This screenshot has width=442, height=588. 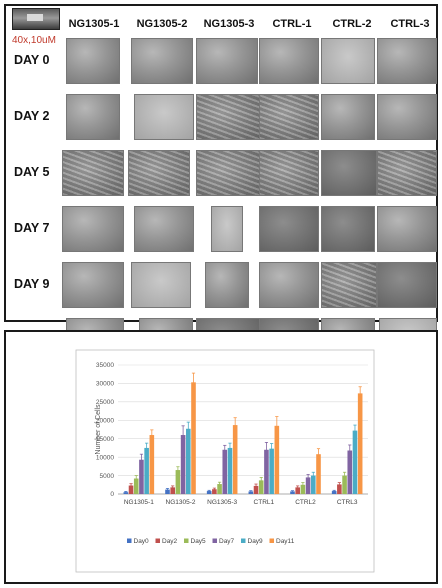 What do you see at coordinates (271, 471) in the screenshot?
I see `bar-day9-ctrl1` at bounding box center [271, 471].